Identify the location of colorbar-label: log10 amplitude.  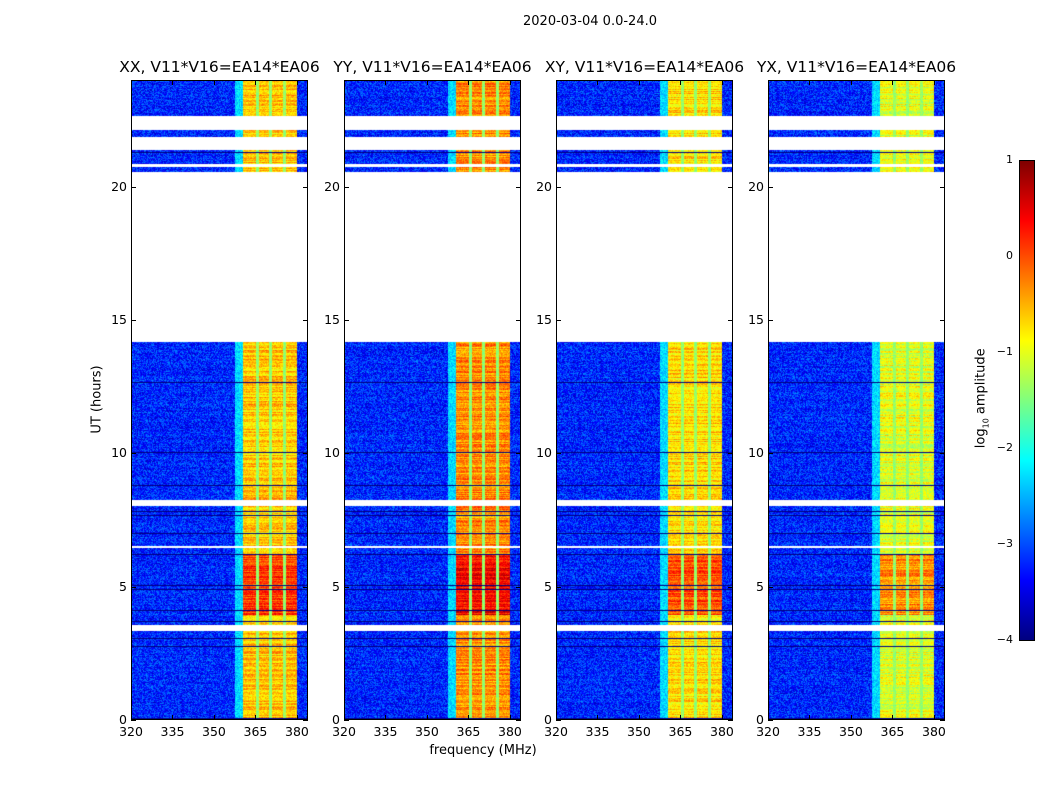
(982, 398).